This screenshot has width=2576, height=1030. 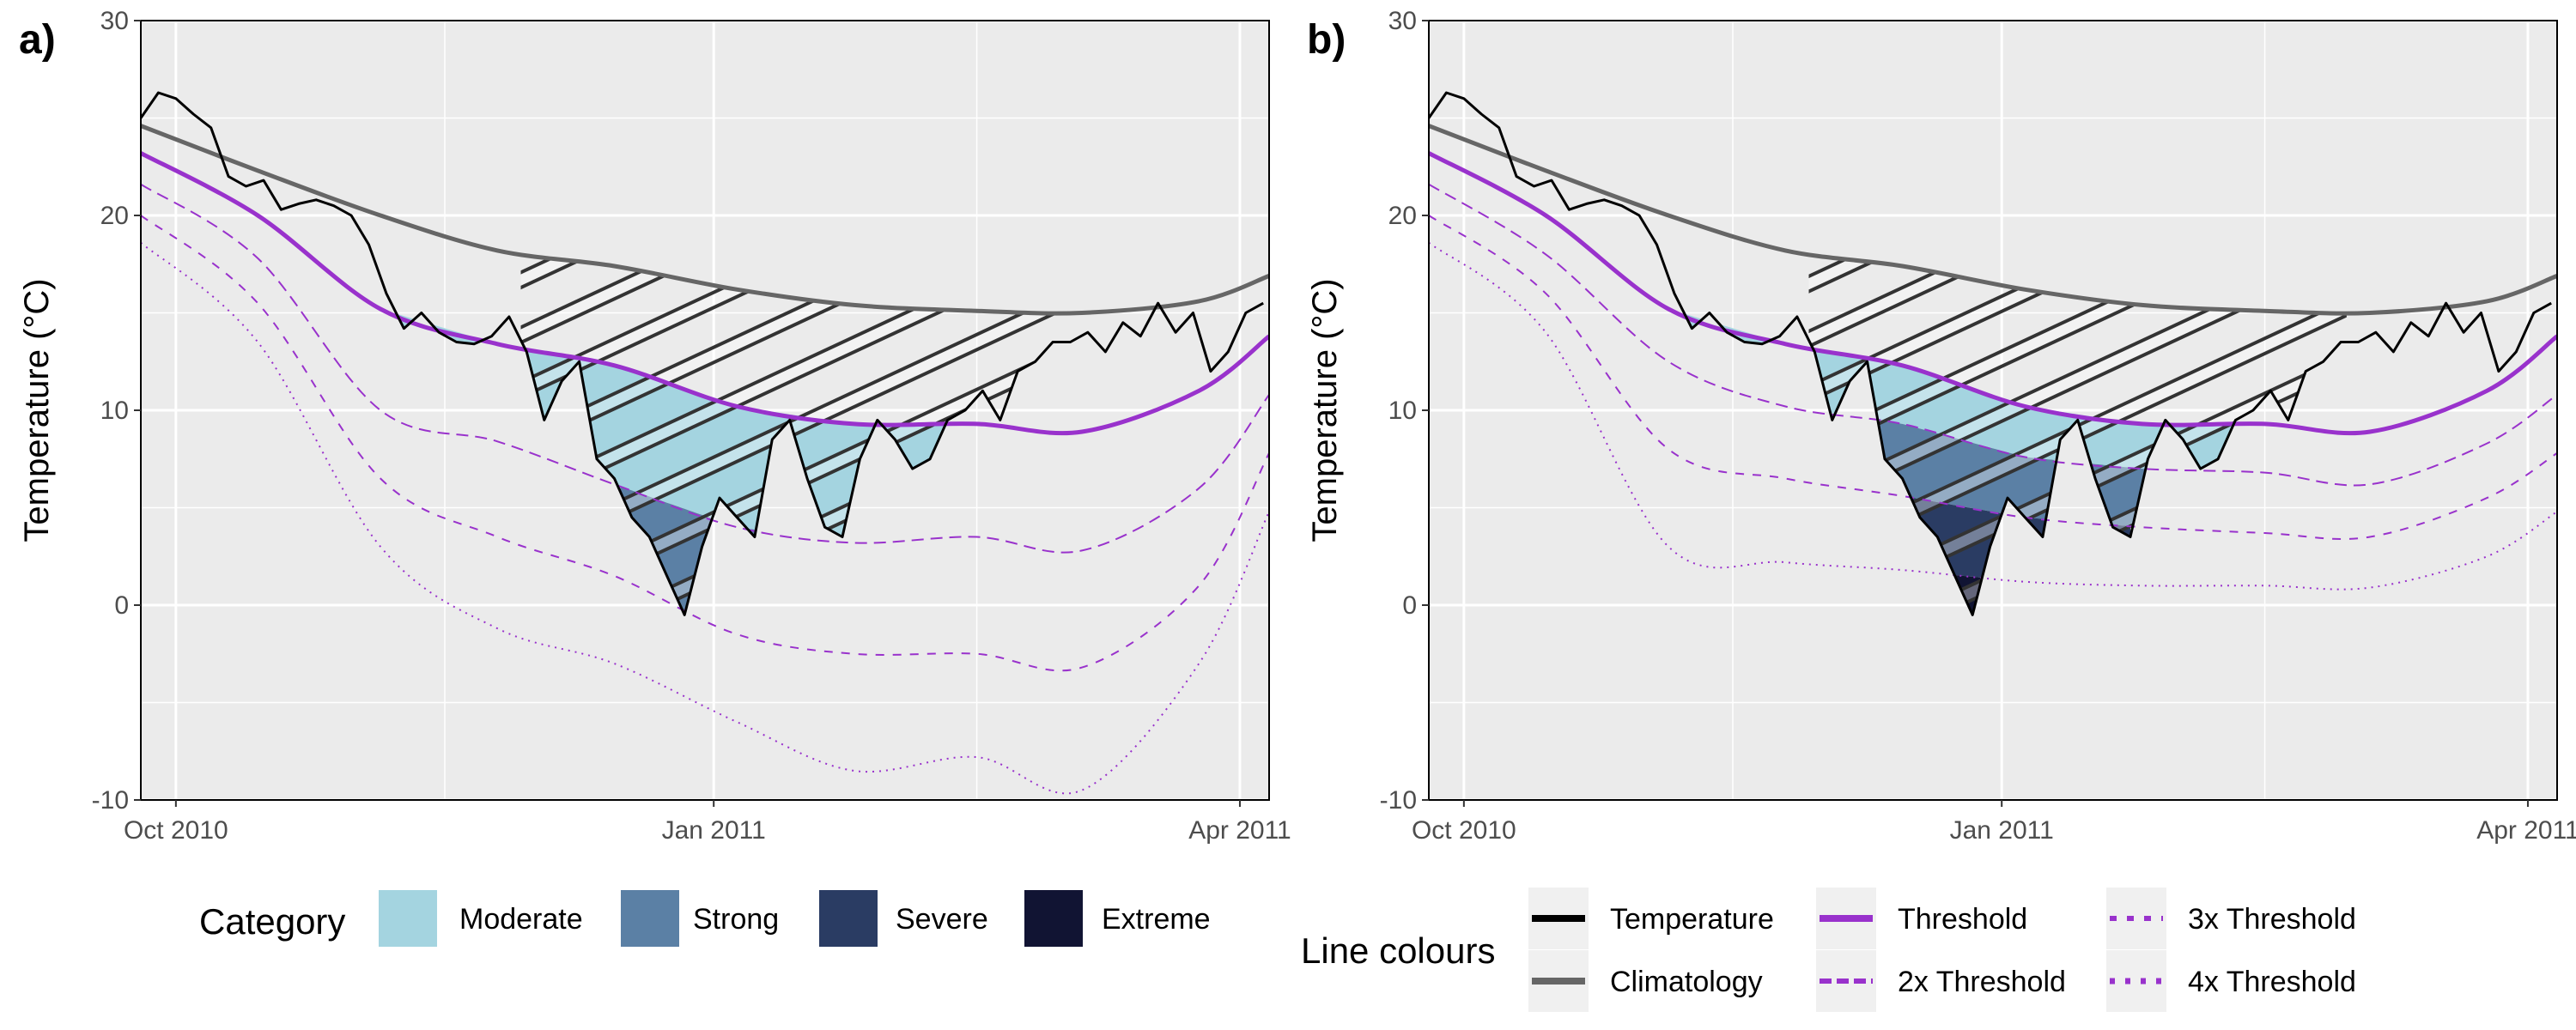 I want to click on legend-category-title: Category, so click(x=272, y=921).